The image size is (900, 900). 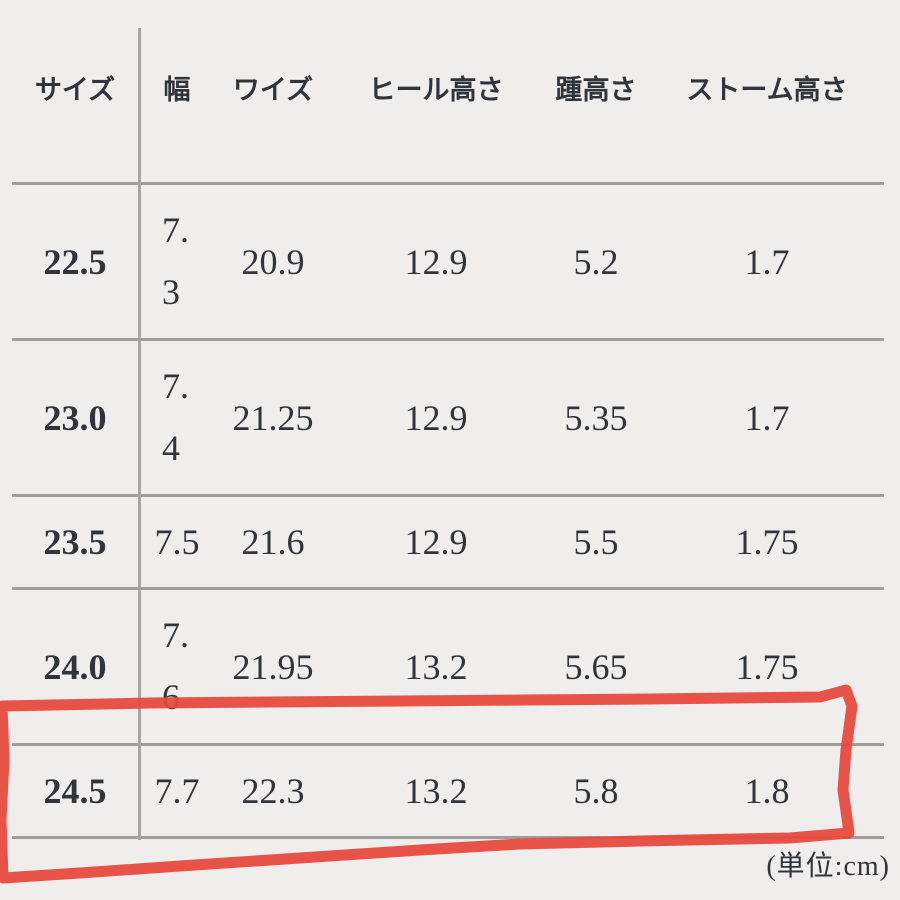 I want to click on cell-size: 23.5, so click(x=75, y=542).